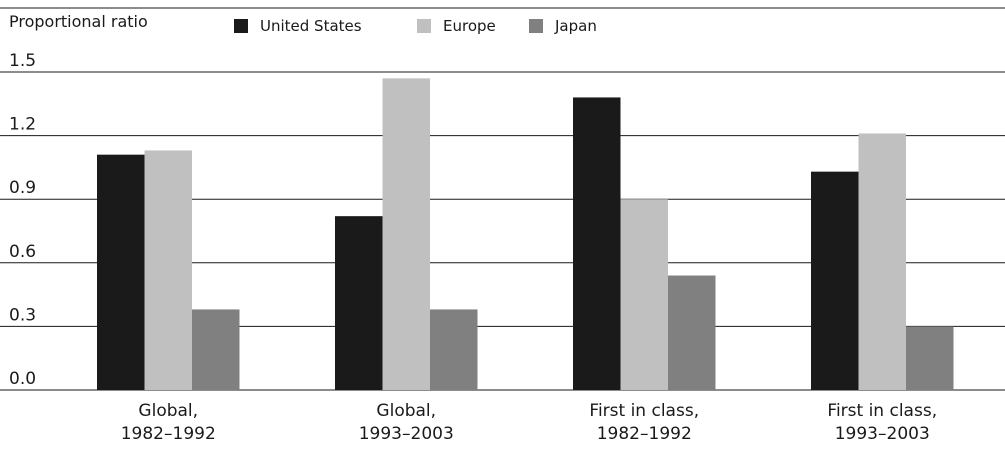 This screenshot has height=451, width=1005. Describe the element at coordinates (575, 26) in the screenshot. I see `legend-label: Japan` at that location.